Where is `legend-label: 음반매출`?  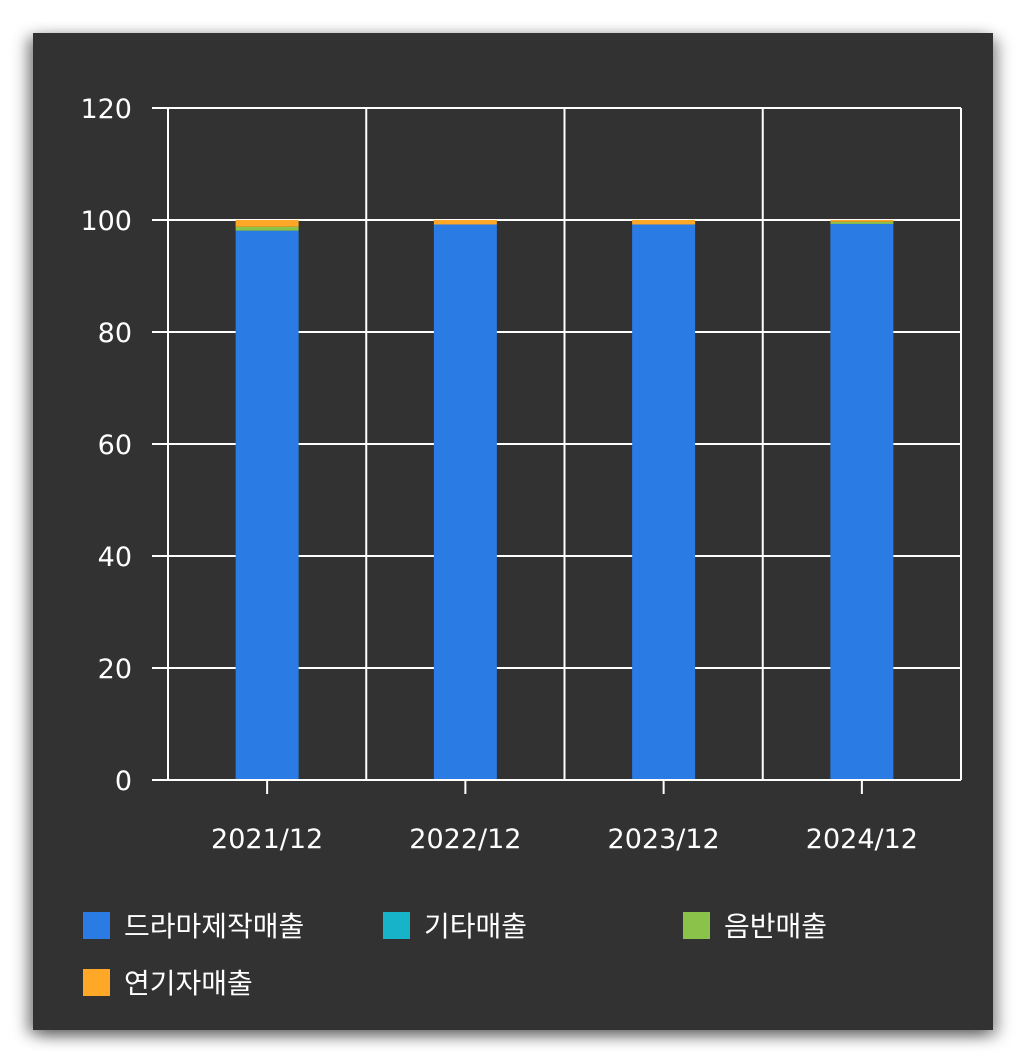 legend-label: 음반매출 is located at coordinates (776, 926).